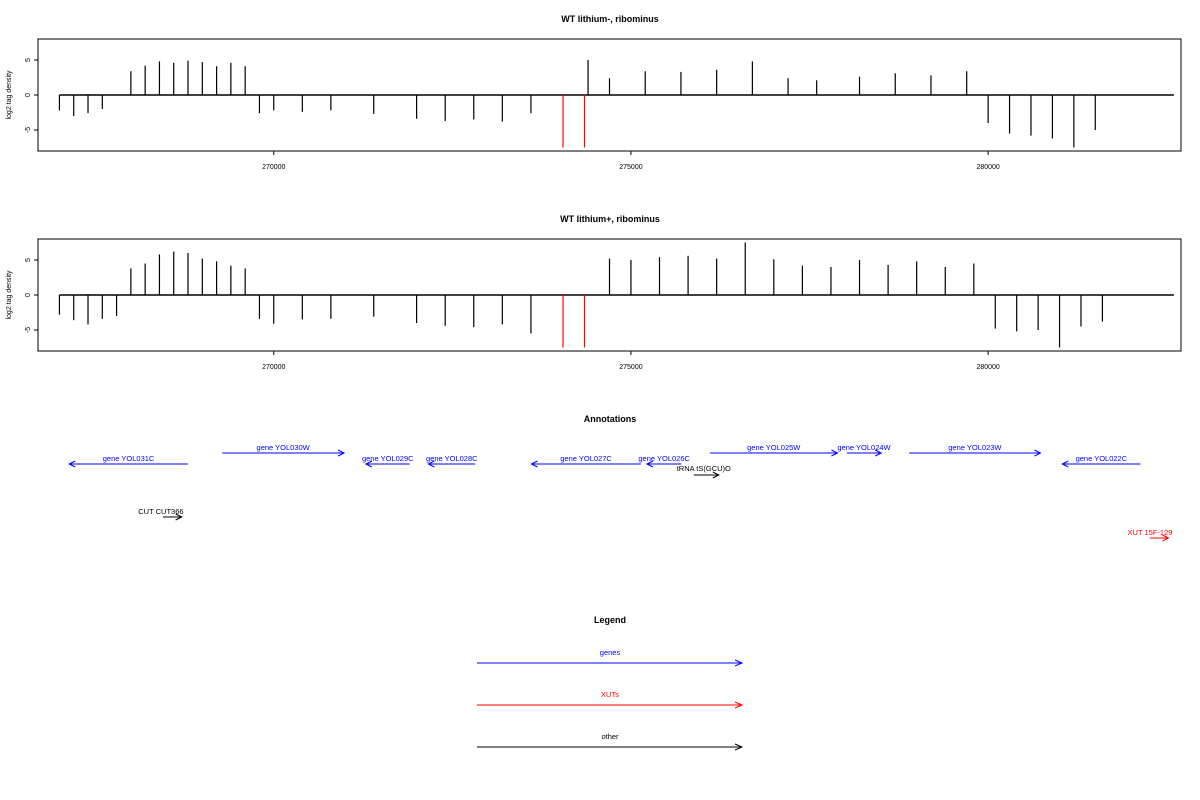 The image size is (1200, 800). Describe the element at coordinates (610, 736) in the screenshot. I see `legend-label: other` at that location.